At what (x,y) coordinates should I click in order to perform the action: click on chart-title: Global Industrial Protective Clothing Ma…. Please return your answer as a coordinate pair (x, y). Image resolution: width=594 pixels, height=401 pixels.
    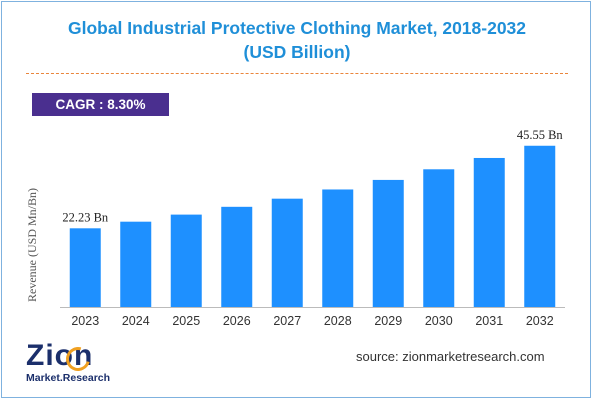
    Looking at the image, I should click on (297, 40).